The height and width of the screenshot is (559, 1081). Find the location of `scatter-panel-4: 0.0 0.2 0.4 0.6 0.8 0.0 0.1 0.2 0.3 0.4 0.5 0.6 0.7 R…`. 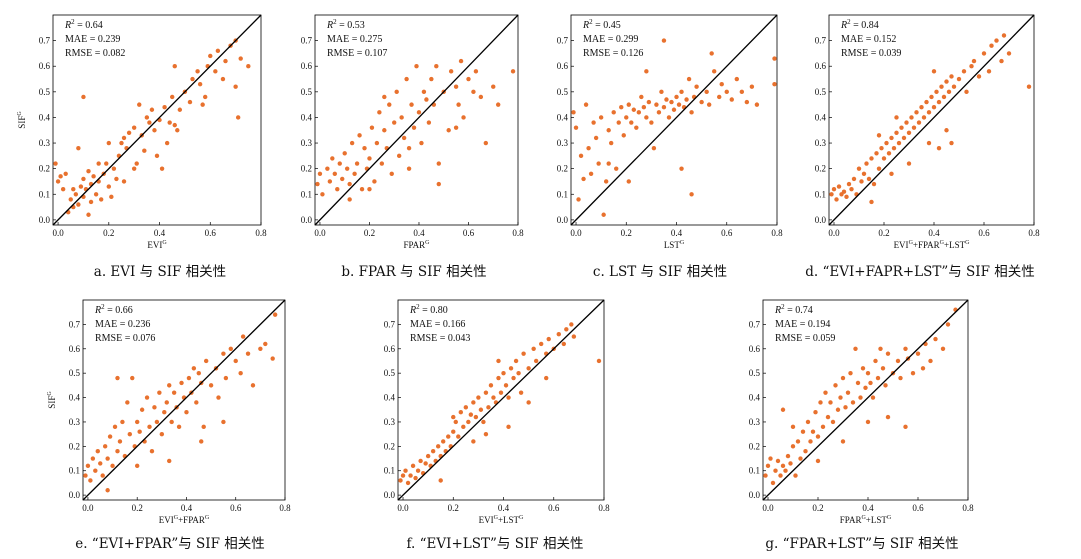

scatter-panel-4: 0.0 0.2 0.4 0.6 0.8 0.0 0.1 0.2 0.3 0.4 0.5 0.6 0.7 R… is located at coordinates (922, 147).